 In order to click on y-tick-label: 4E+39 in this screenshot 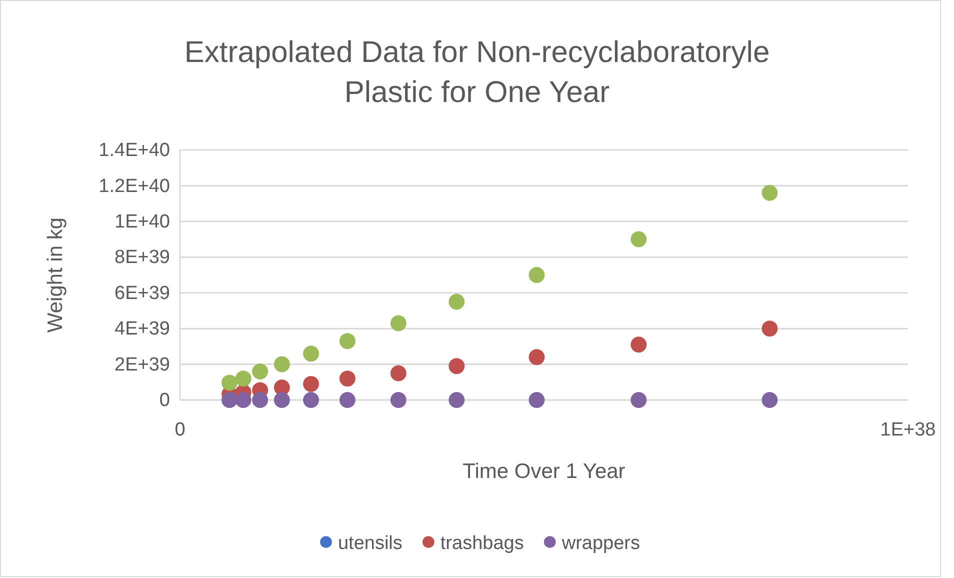, I will do `click(142, 329)`.